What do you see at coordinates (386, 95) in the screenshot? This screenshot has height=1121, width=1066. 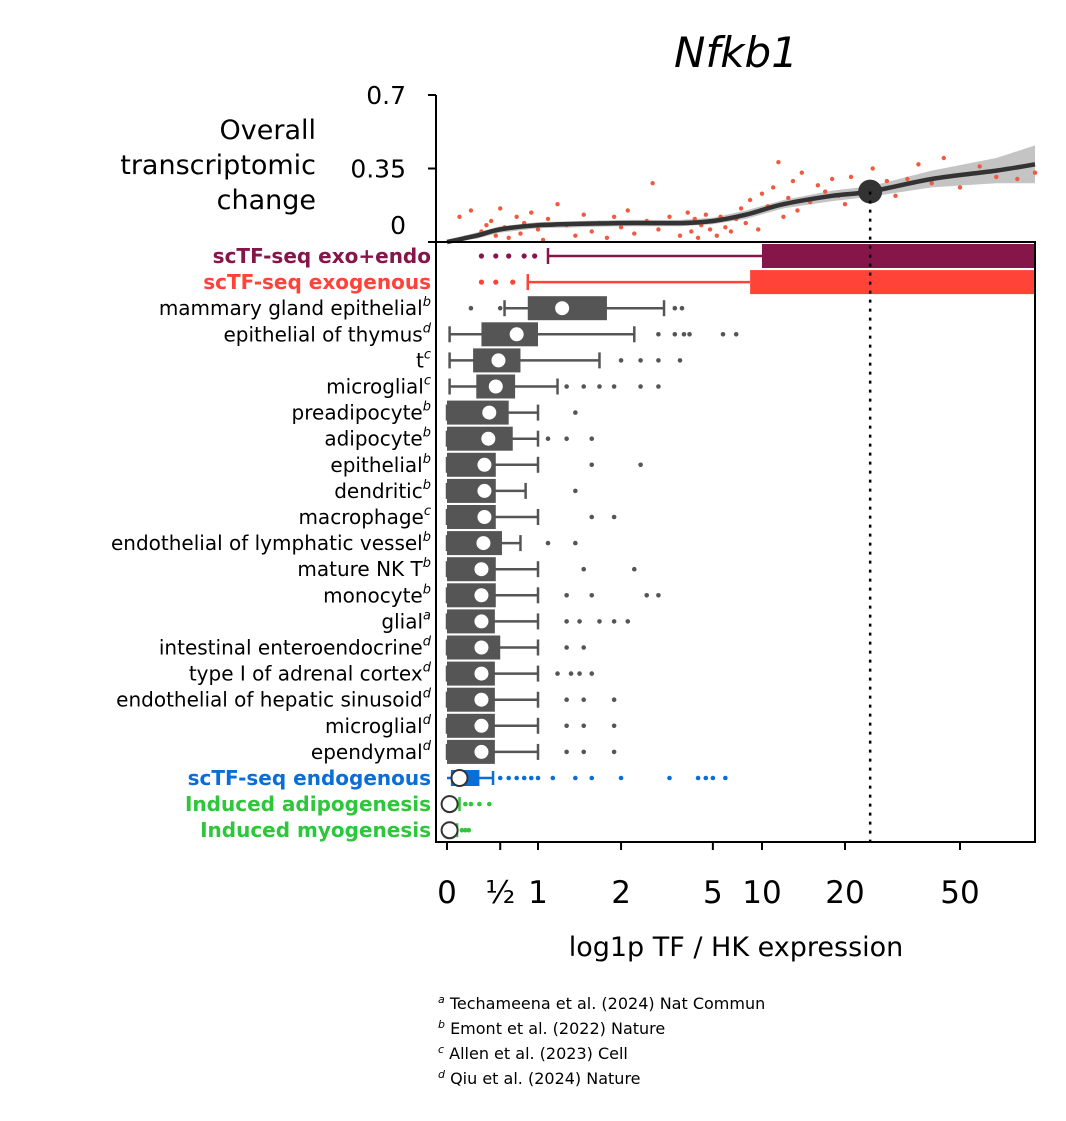 I see `ytick-label: 0.7` at bounding box center [386, 95].